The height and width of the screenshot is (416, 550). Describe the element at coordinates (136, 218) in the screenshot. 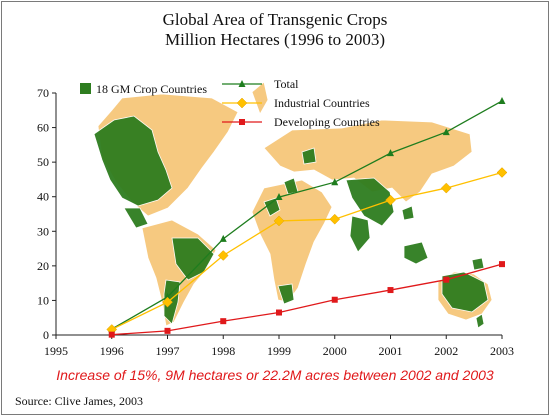

I see `gm-mexico` at that location.